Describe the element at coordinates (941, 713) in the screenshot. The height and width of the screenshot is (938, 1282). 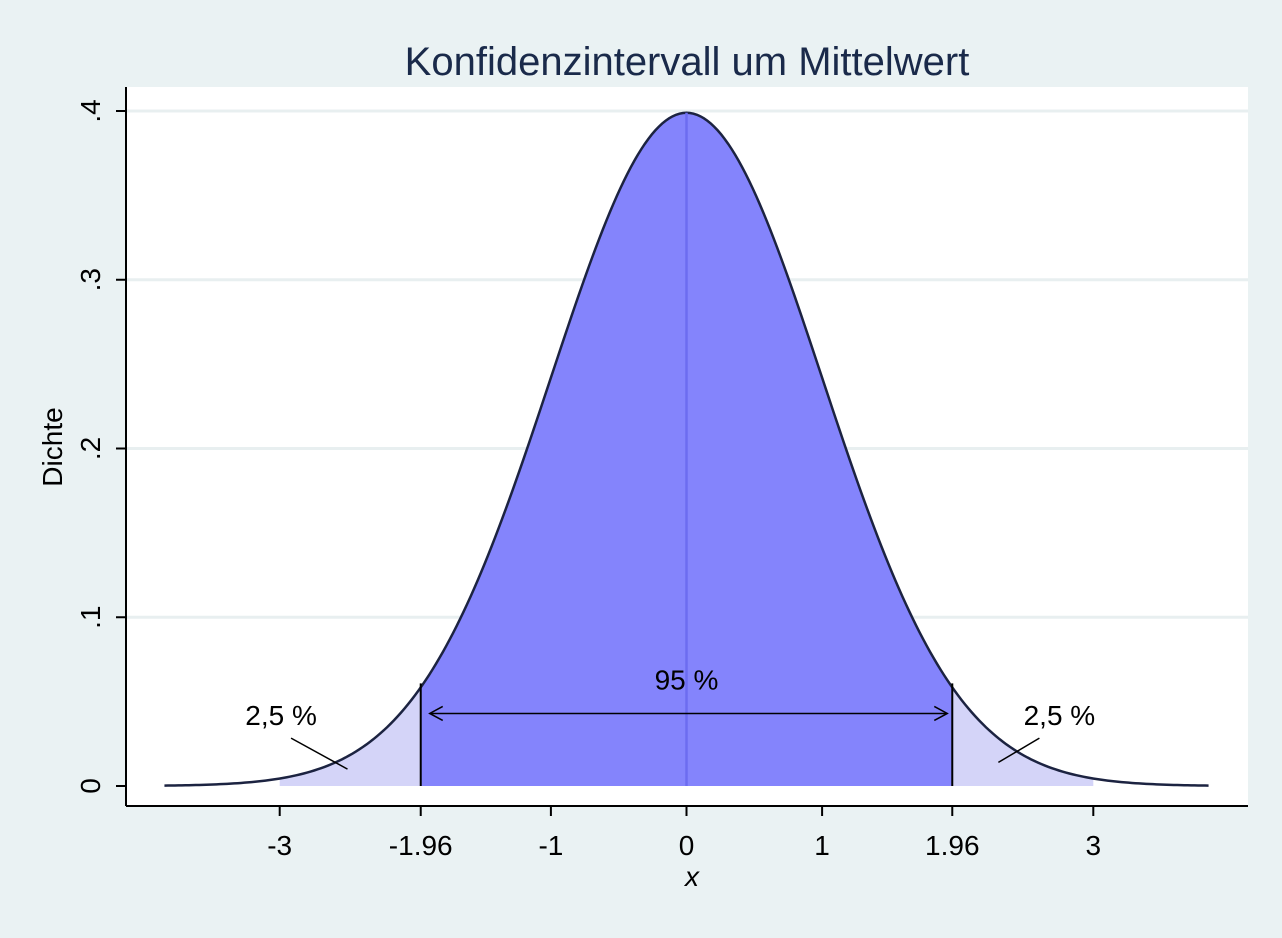
I see `interval-arrow-head-right` at that location.